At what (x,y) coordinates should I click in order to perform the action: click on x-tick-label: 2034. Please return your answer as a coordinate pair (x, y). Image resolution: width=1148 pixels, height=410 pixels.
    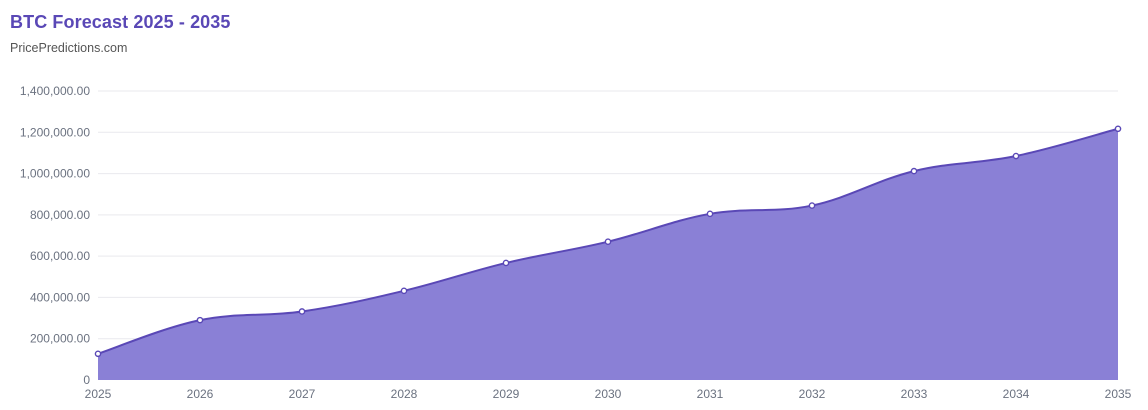
    Looking at the image, I should click on (1016, 394).